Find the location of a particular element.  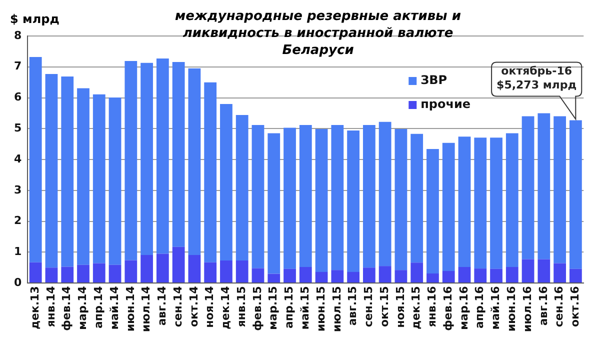

x-tick-label: мар.14 is located at coordinates (83, 308).